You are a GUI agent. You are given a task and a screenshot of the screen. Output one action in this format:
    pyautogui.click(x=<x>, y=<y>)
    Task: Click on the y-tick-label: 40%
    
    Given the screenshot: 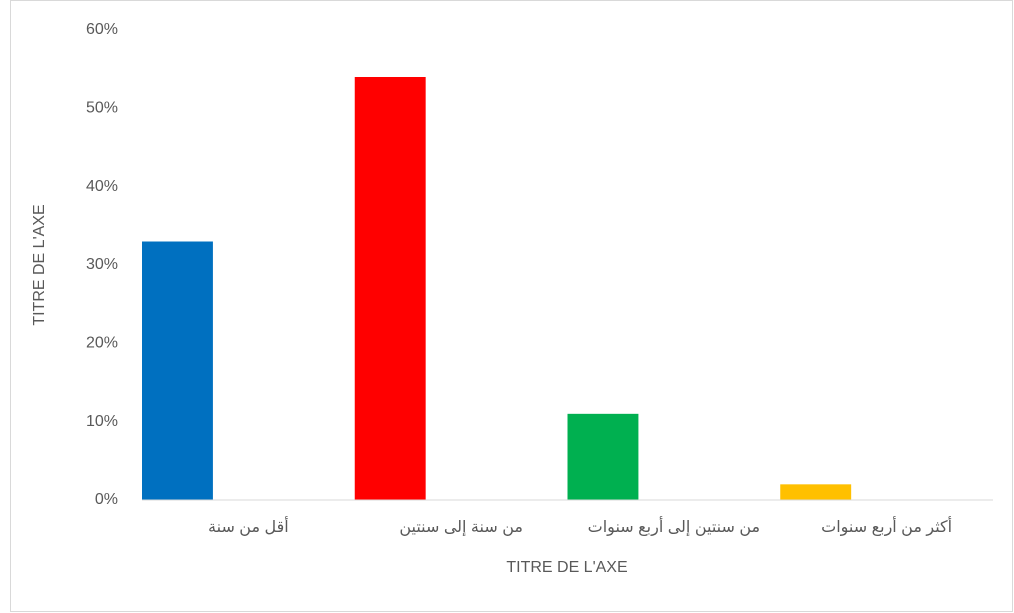 What is the action you would take?
    pyautogui.click(x=102, y=186)
    